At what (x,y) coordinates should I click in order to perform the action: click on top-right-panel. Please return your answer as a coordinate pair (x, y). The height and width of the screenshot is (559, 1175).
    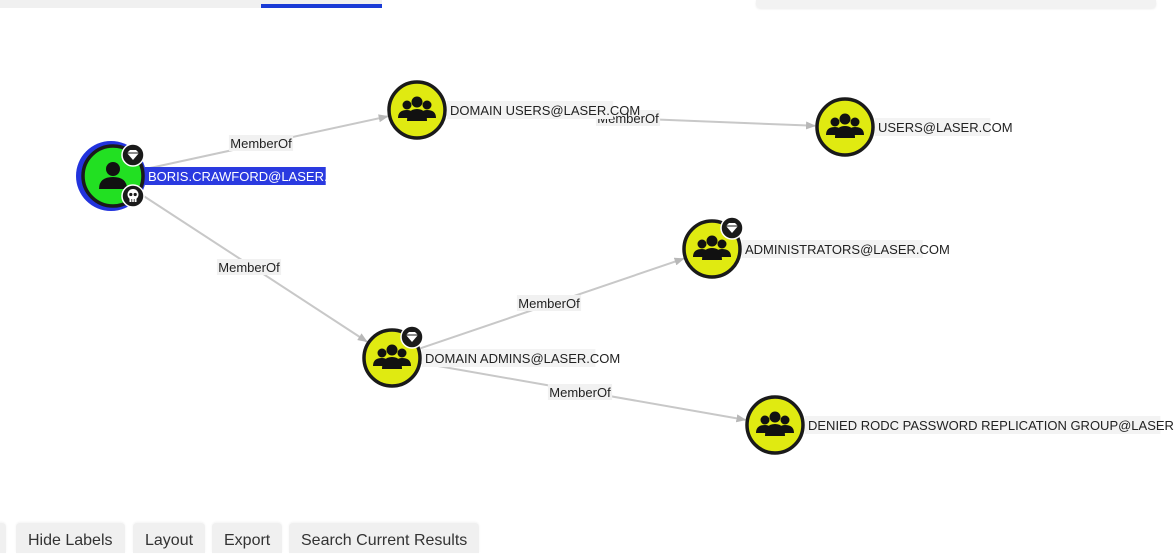
    Looking at the image, I should click on (956, 4).